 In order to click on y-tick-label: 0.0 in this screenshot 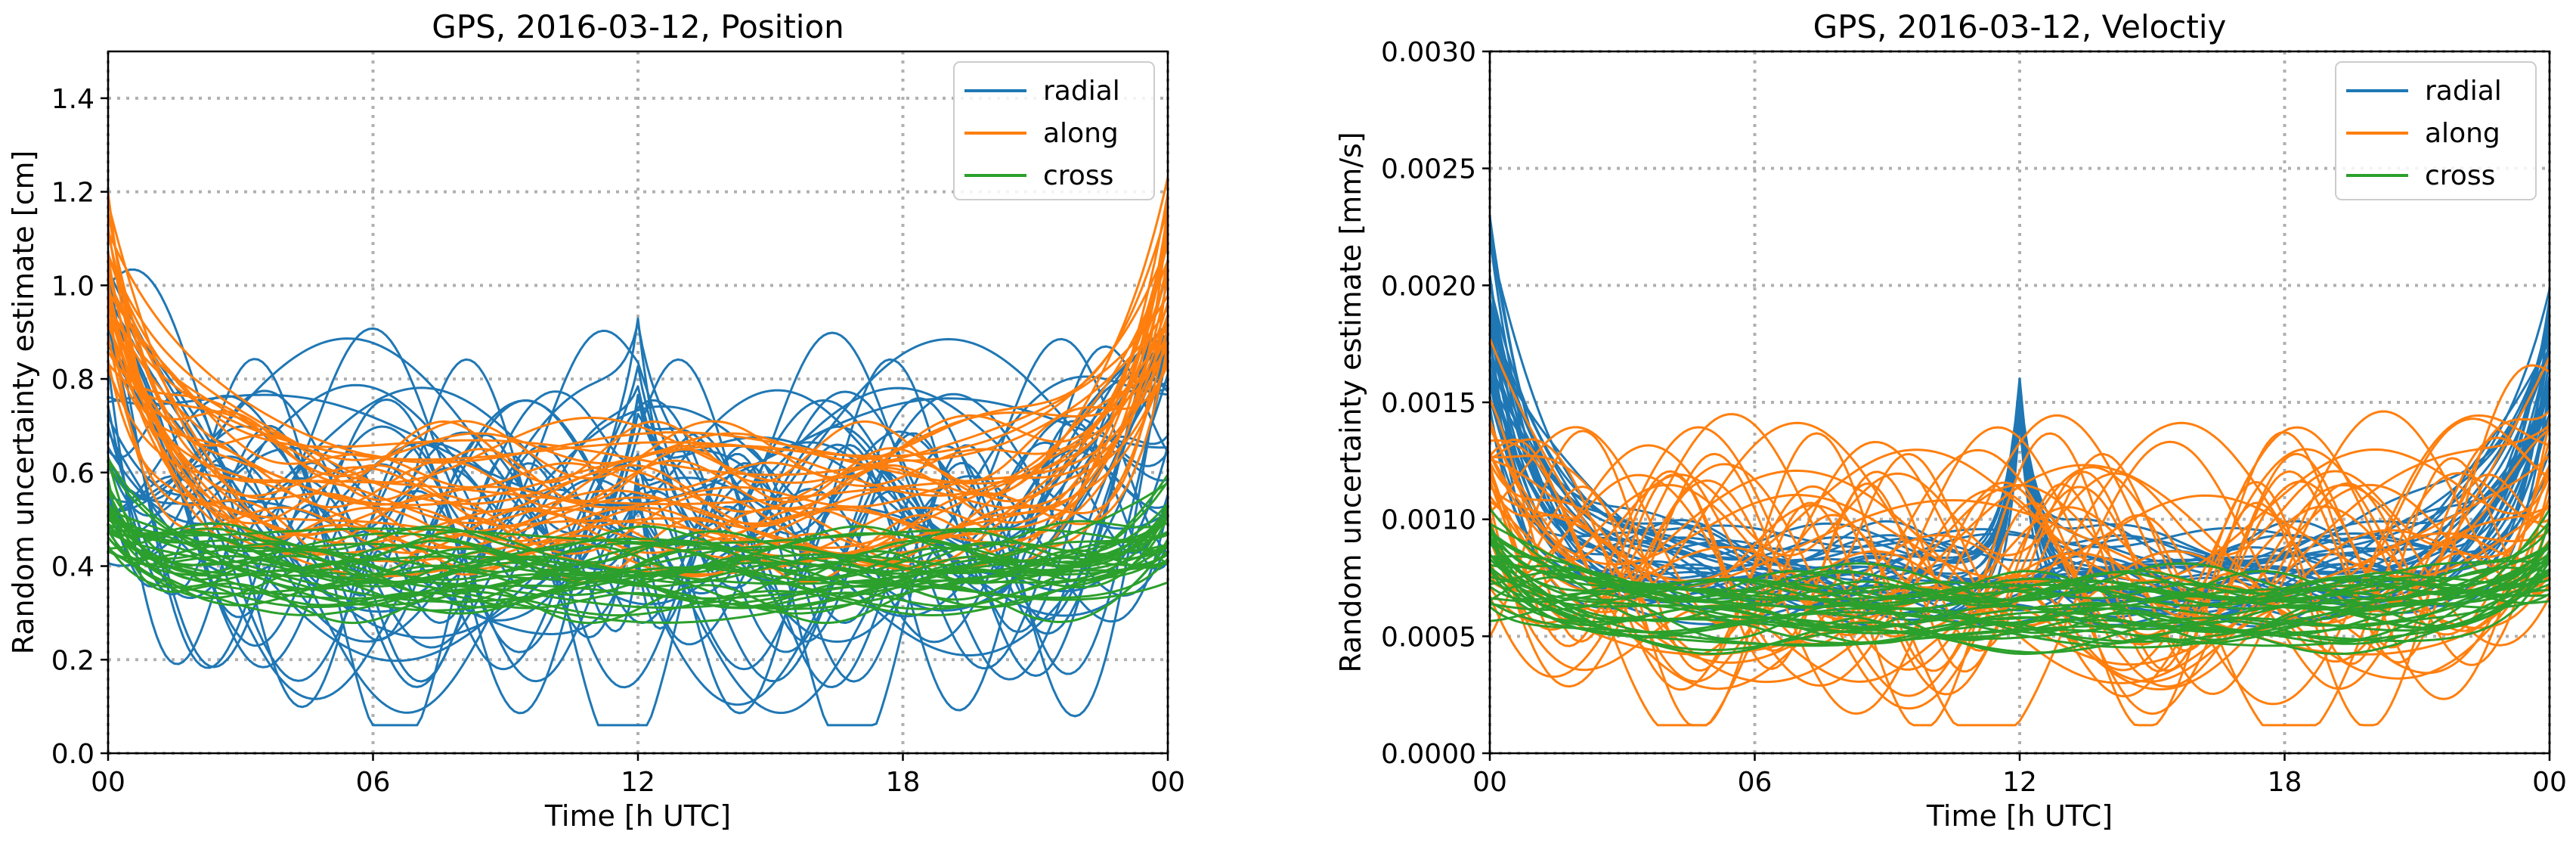, I will do `click(72, 754)`.